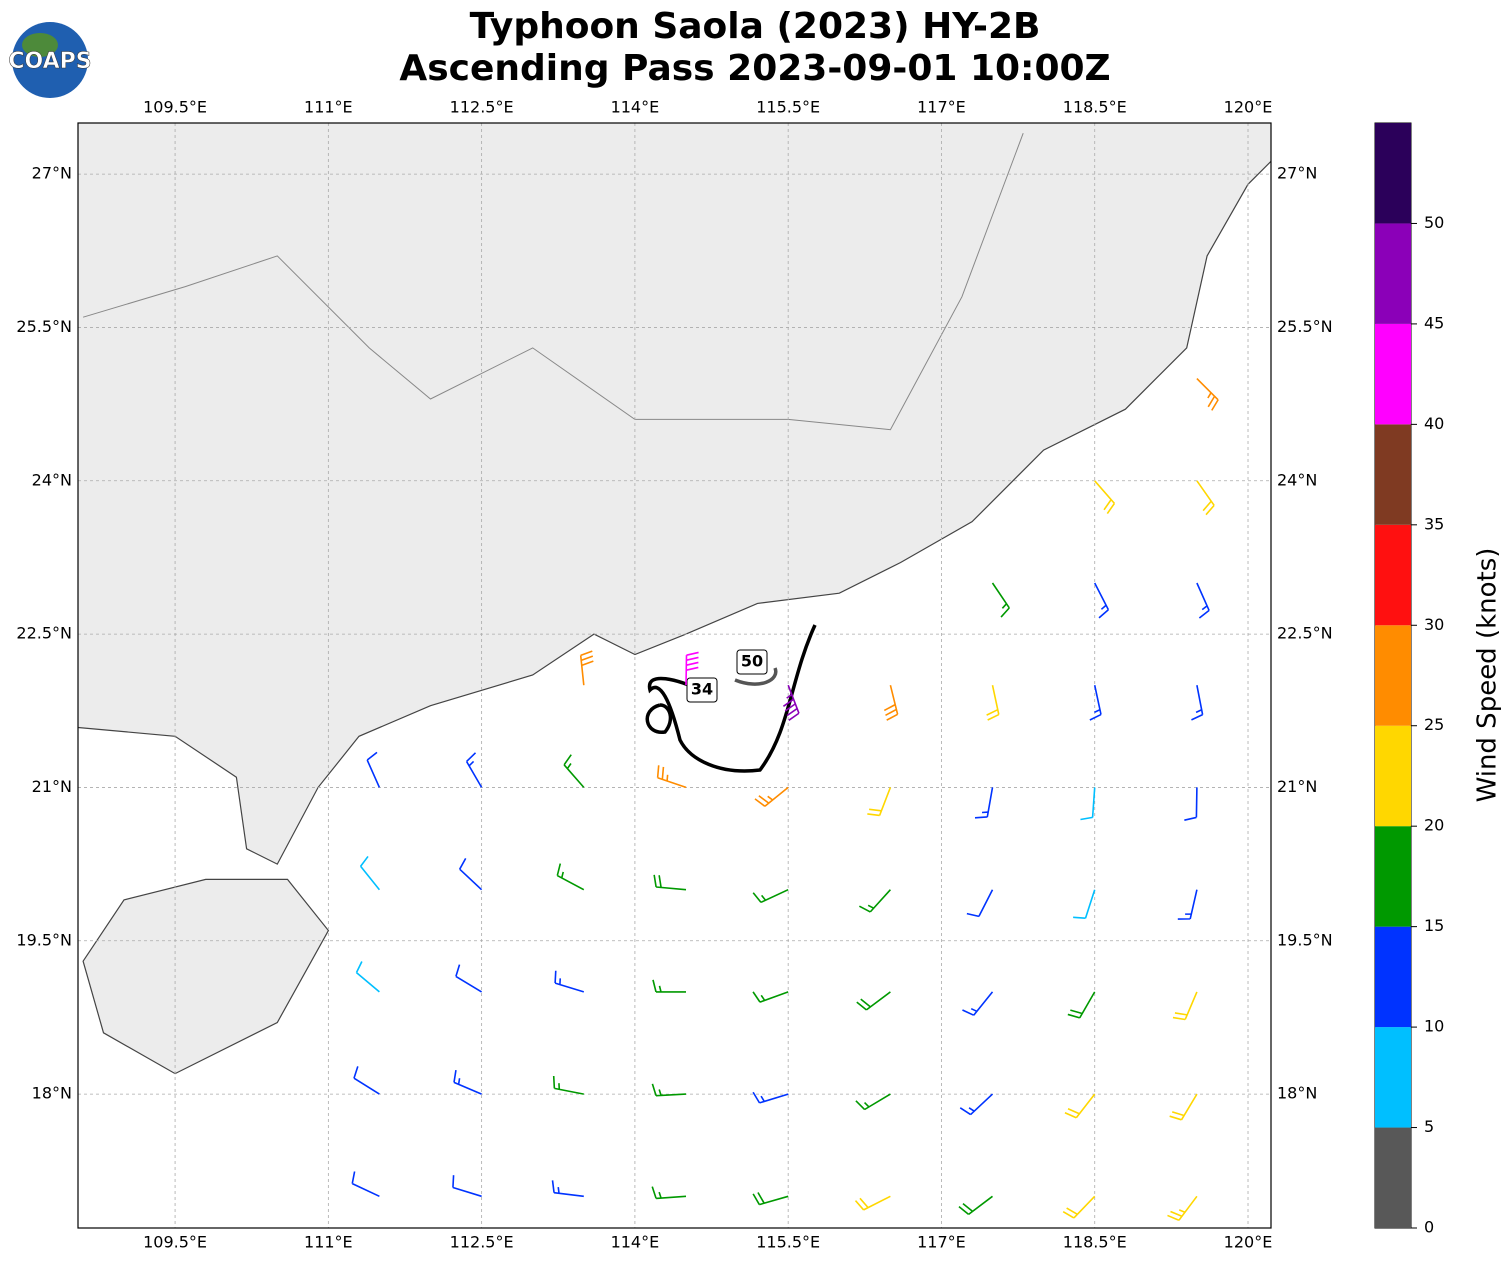 This screenshot has width=1511, height=1268. Describe the element at coordinates (1434, 624) in the screenshot. I see `colorbar-tick-label: 30` at that location.